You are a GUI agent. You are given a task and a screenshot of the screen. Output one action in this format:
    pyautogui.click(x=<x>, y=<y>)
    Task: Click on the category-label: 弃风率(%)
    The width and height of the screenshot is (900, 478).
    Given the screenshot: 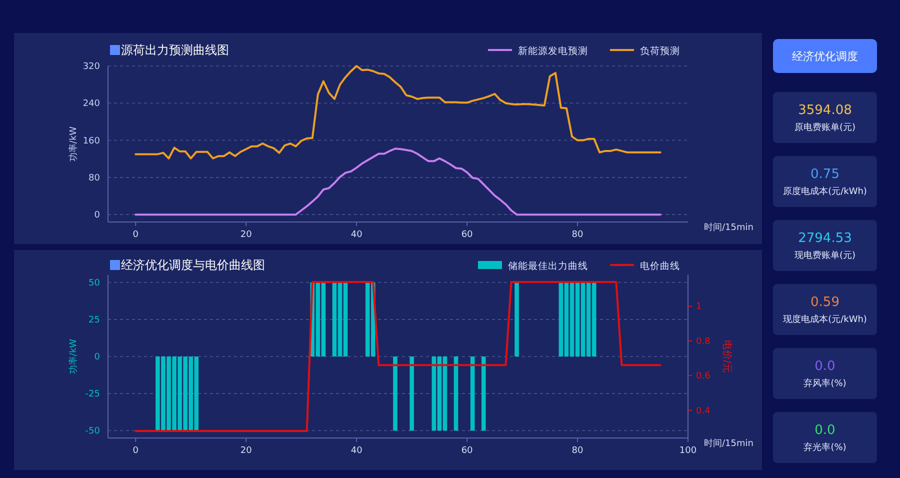 What is the action you would take?
    pyautogui.click(x=825, y=383)
    